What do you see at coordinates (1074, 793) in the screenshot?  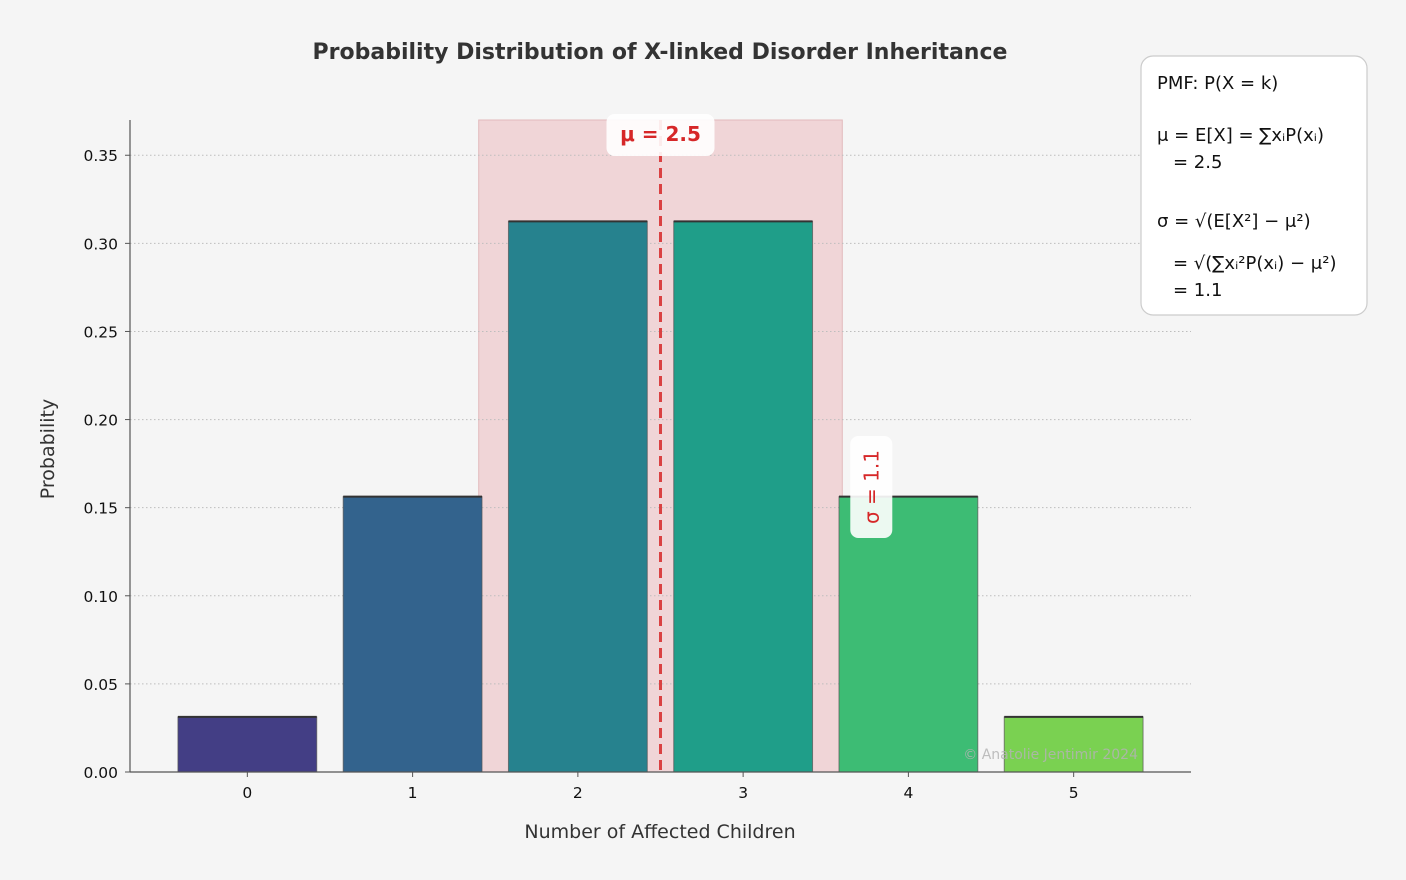 I see `x-tick-label: 5` at bounding box center [1074, 793].